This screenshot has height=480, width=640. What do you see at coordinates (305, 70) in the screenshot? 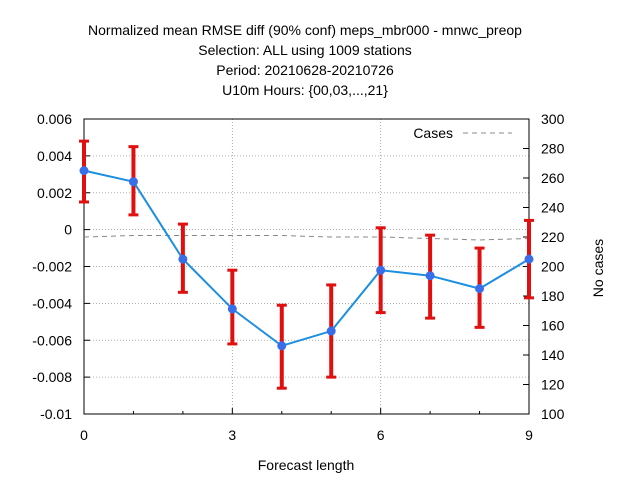
I see `title-line-3: Period: 20210628-20210726` at bounding box center [305, 70].